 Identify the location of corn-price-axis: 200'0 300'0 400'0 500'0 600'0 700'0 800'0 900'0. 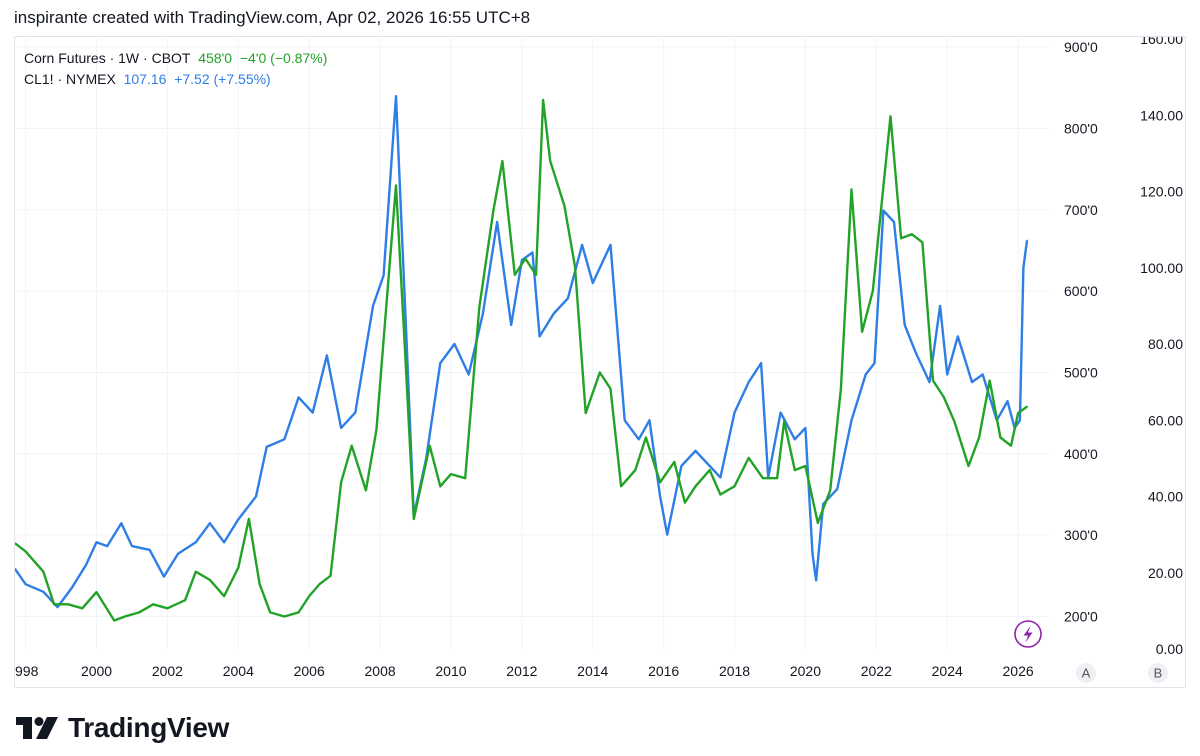
(1081, 331).